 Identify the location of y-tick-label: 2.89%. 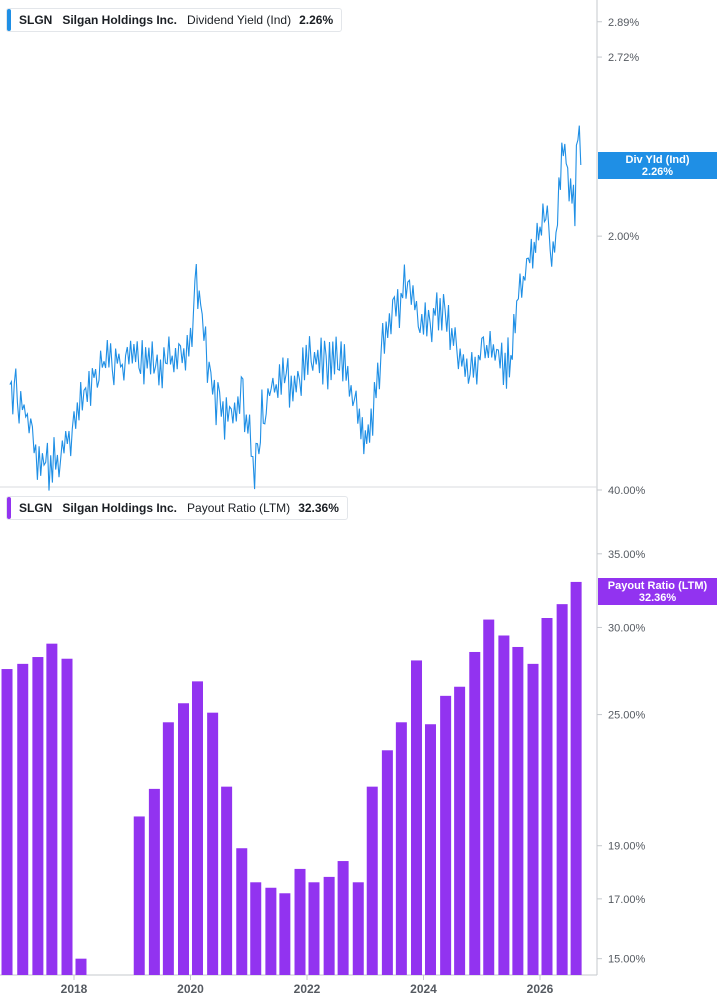
(623, 23).